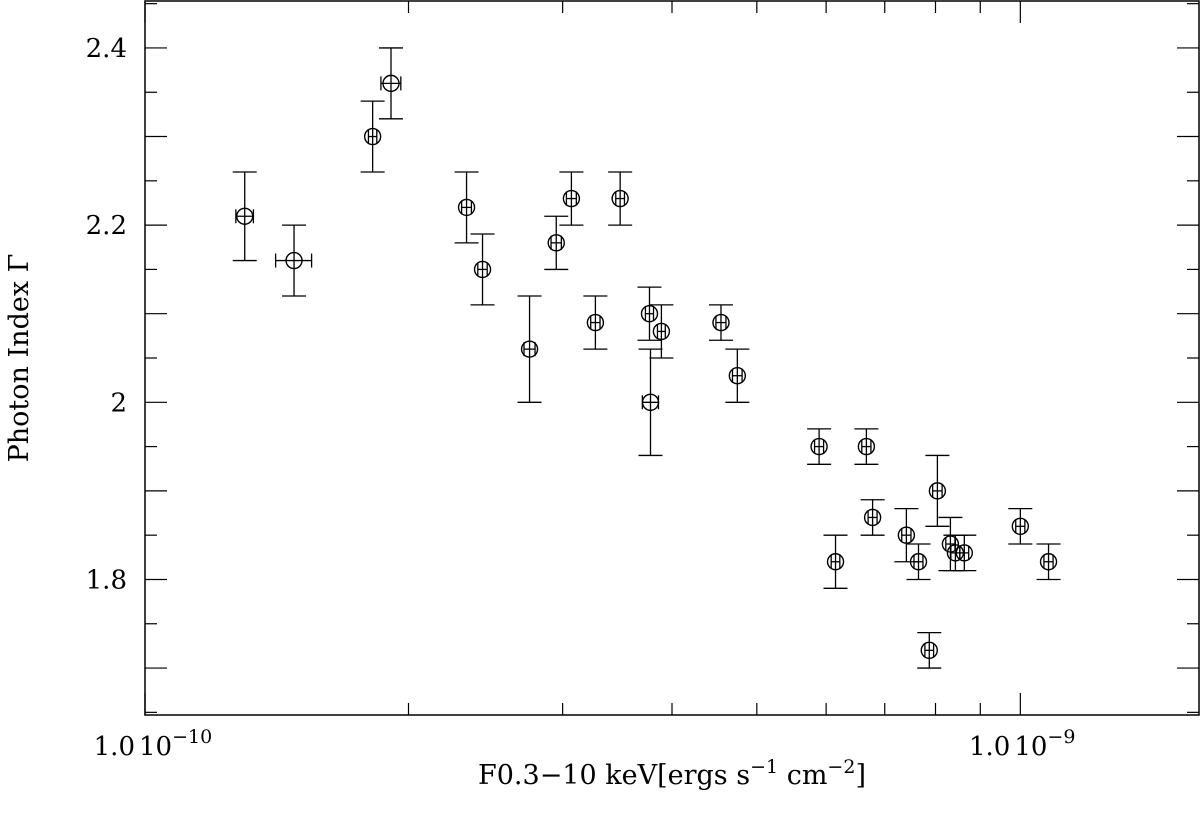 The height and width of the screenshot is (818, 1200). What do you see at coordinates (585, 744) in the screenshot?
I see `x-tick-labels: 1.0 10−10 1.0 10−9` at bounding box center [585, 744].